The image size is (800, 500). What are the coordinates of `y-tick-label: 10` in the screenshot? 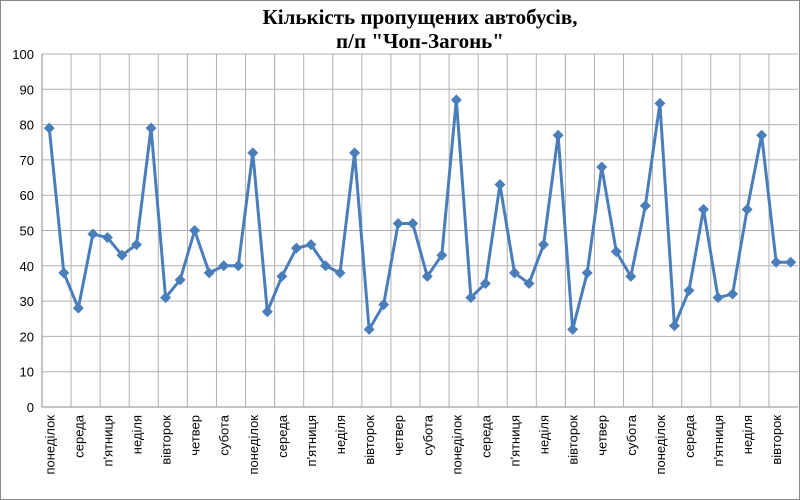 It's located at (27, 372).